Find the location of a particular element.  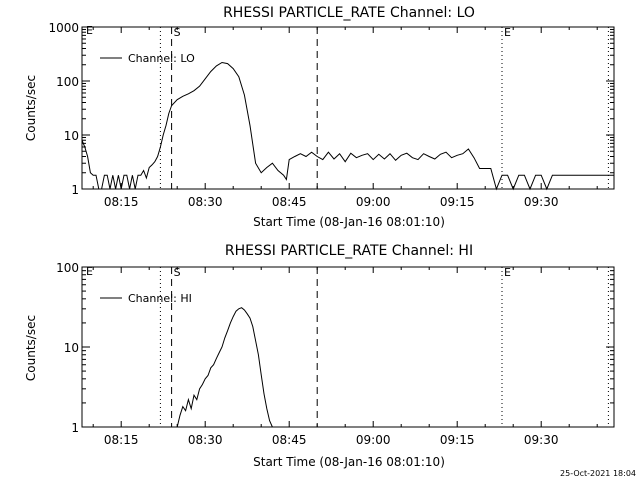

panel-hi-marker-label: S is located at coordinates (177, 272).